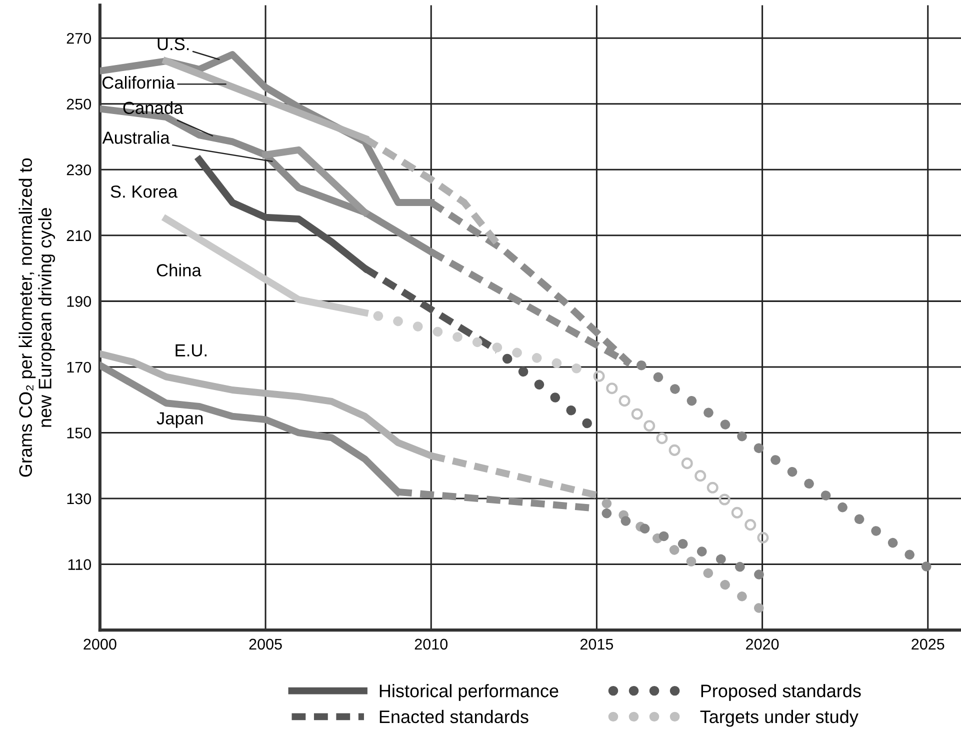  Describe the element at coordinates (779, 718) in the screenshot. I see `legend-label: Targets under study` at that location.